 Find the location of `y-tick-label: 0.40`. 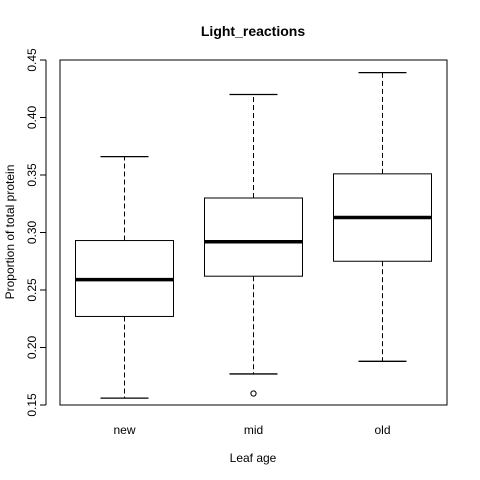

y-tick-label: 0.40 is located at coordinates (32, 117).